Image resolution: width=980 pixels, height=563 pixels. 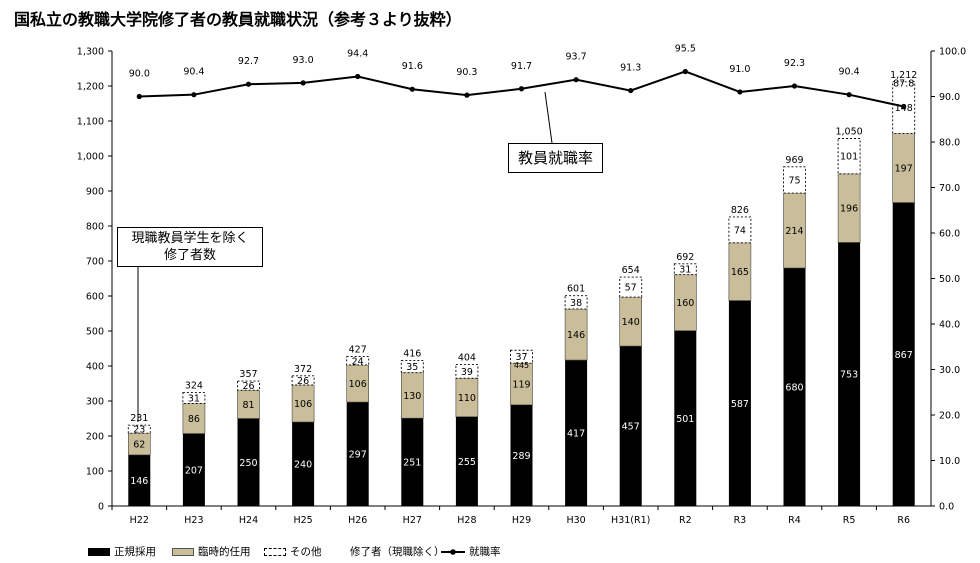 I want to click on y-left-tick-label: 200, so click(x=95, y=437).